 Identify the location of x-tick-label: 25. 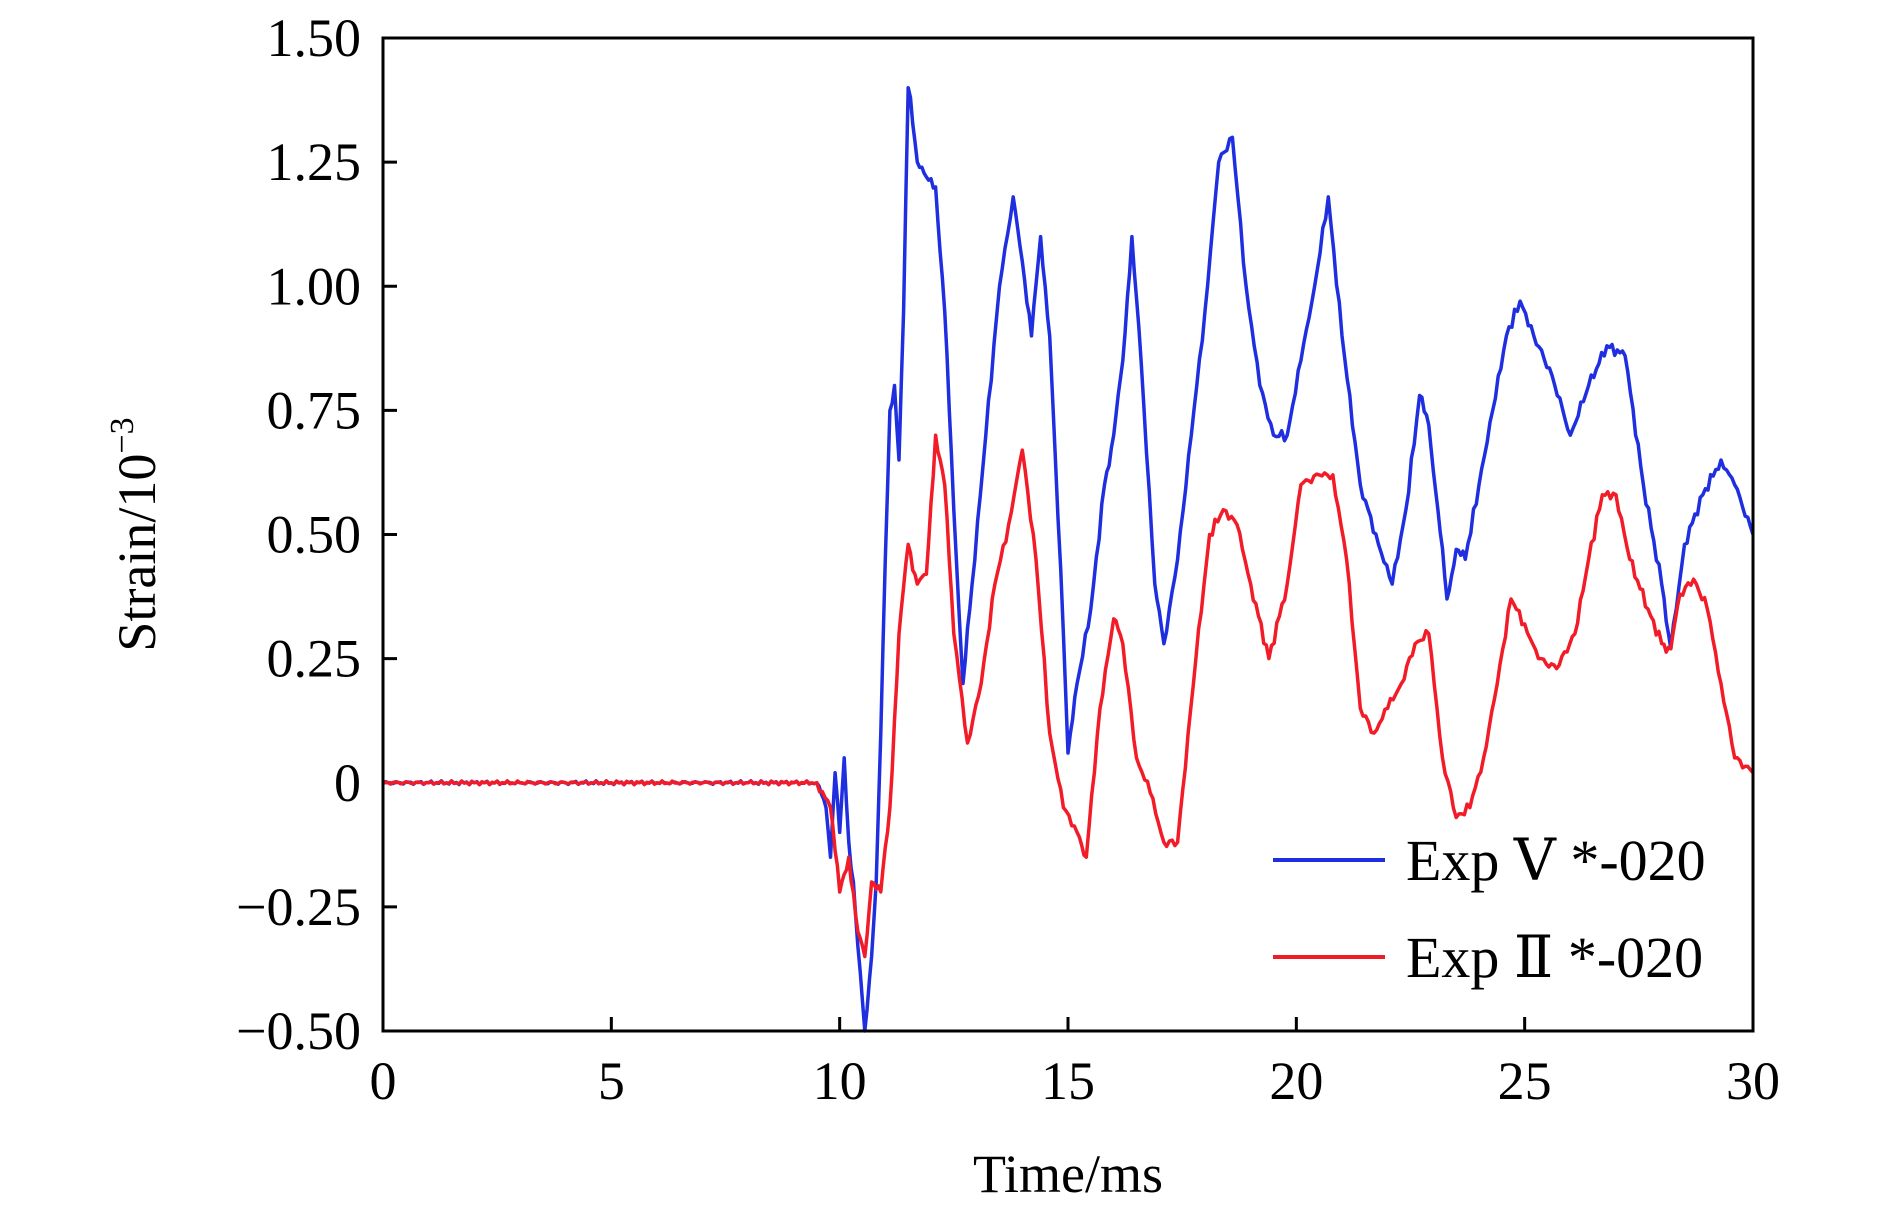
(1525, 1081).